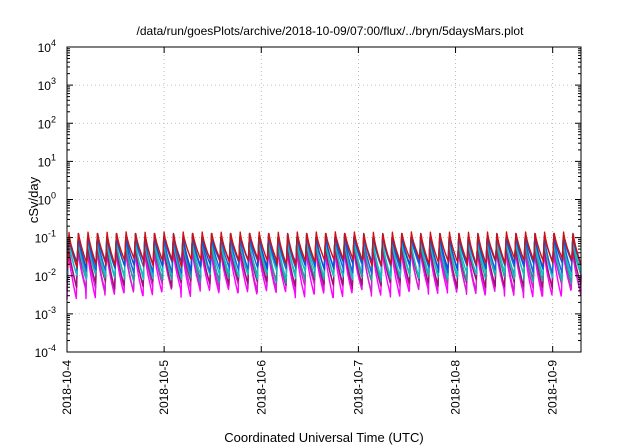  Describe the element at coordinates (261, 387) in the screenshot. I see `x-tick-label: 2018-10-6` at that location.